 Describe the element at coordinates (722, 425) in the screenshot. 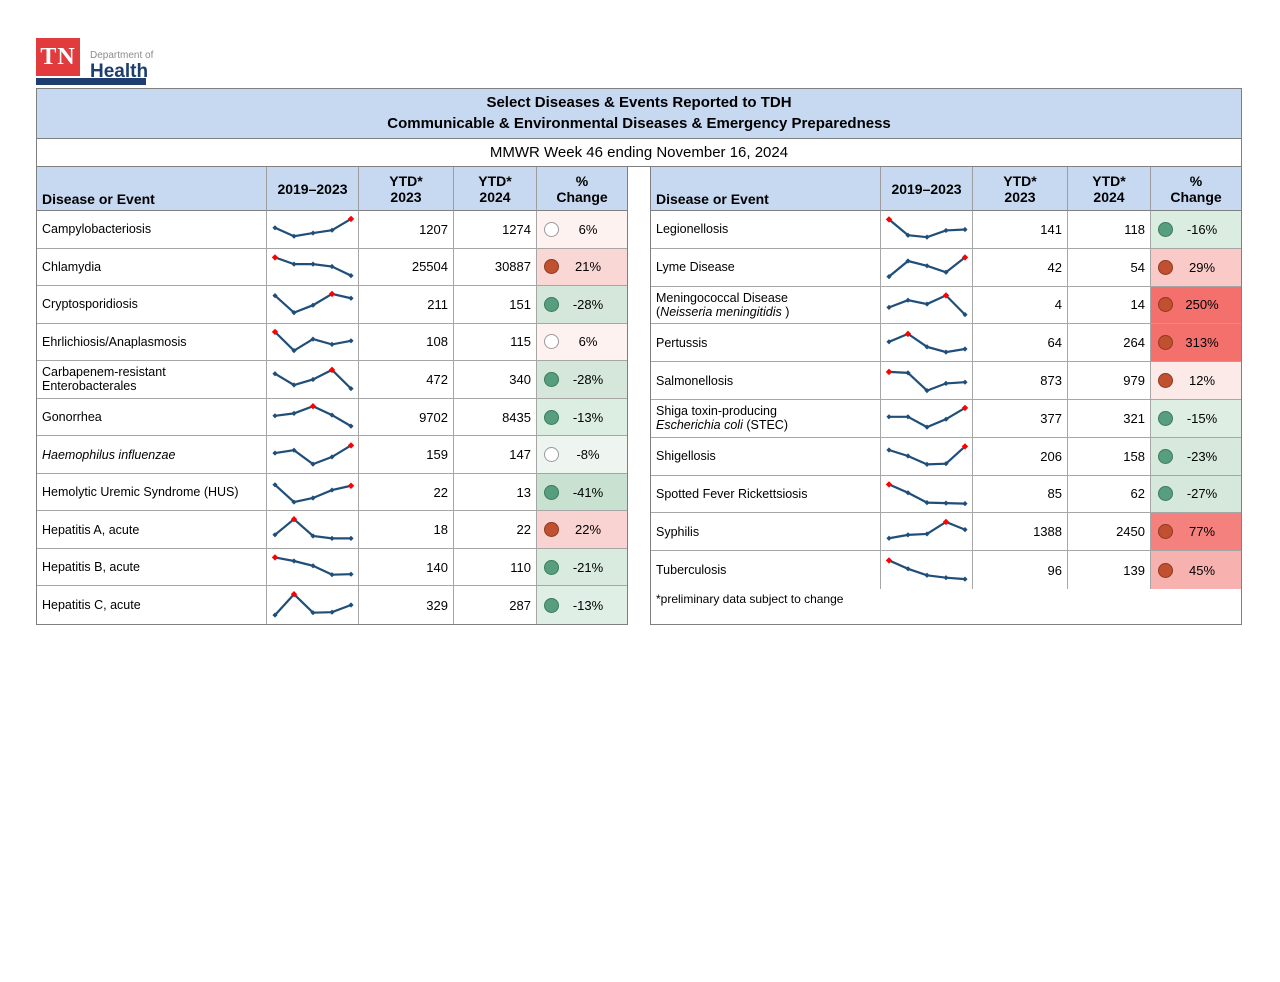

I see `disease-name-line2: Escherichia coli (STEC)` at that location.